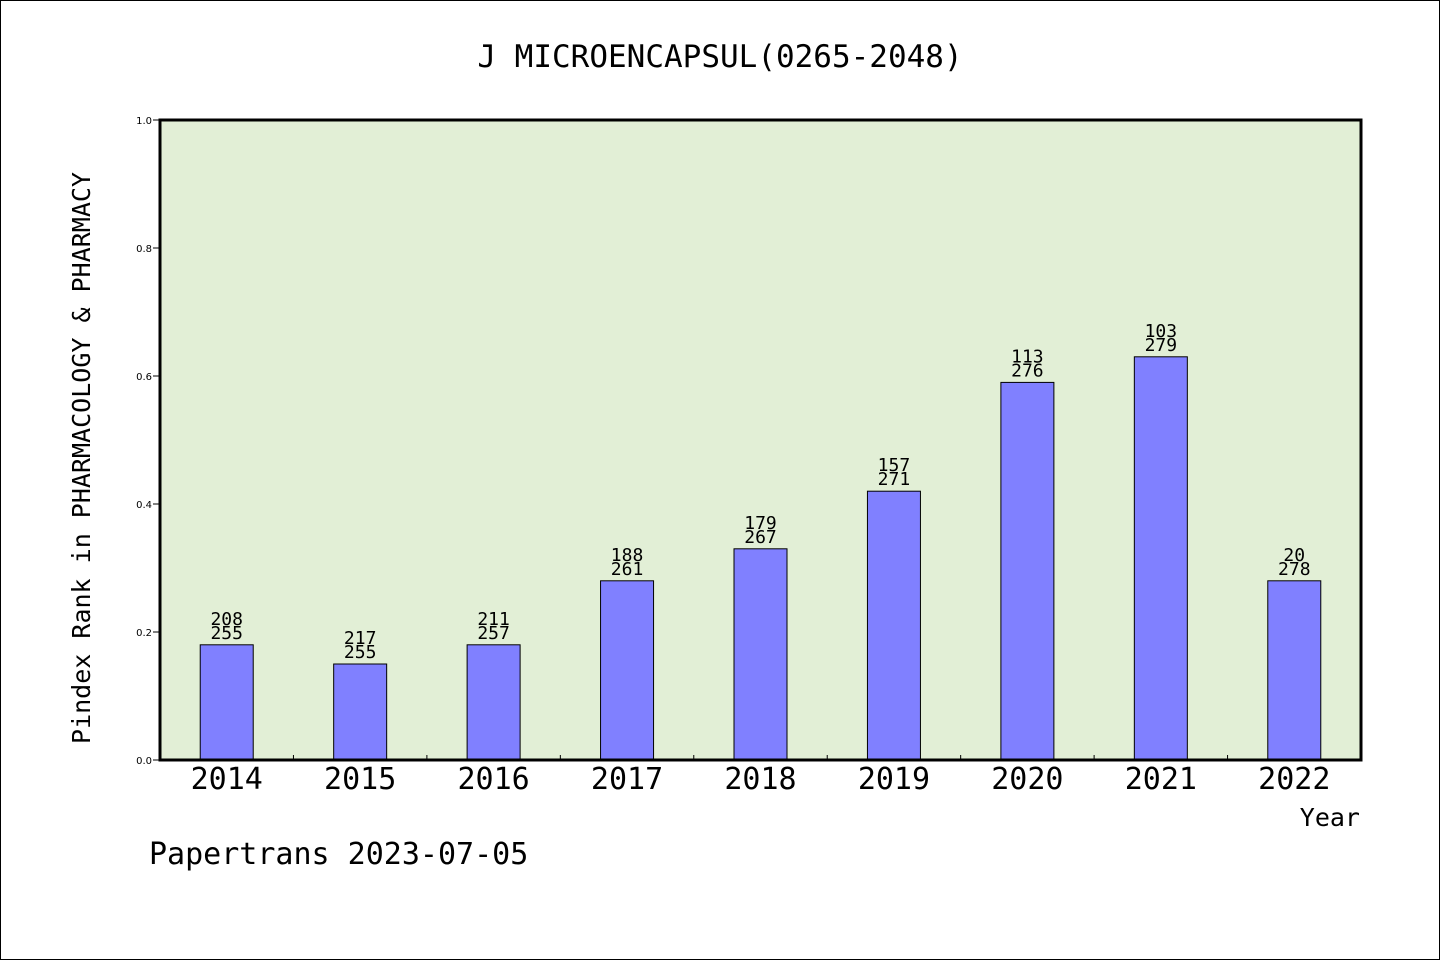 This screenshot has height=960, width=1440. I want to click on data-label-total-2017: 261, so click(627, 569).